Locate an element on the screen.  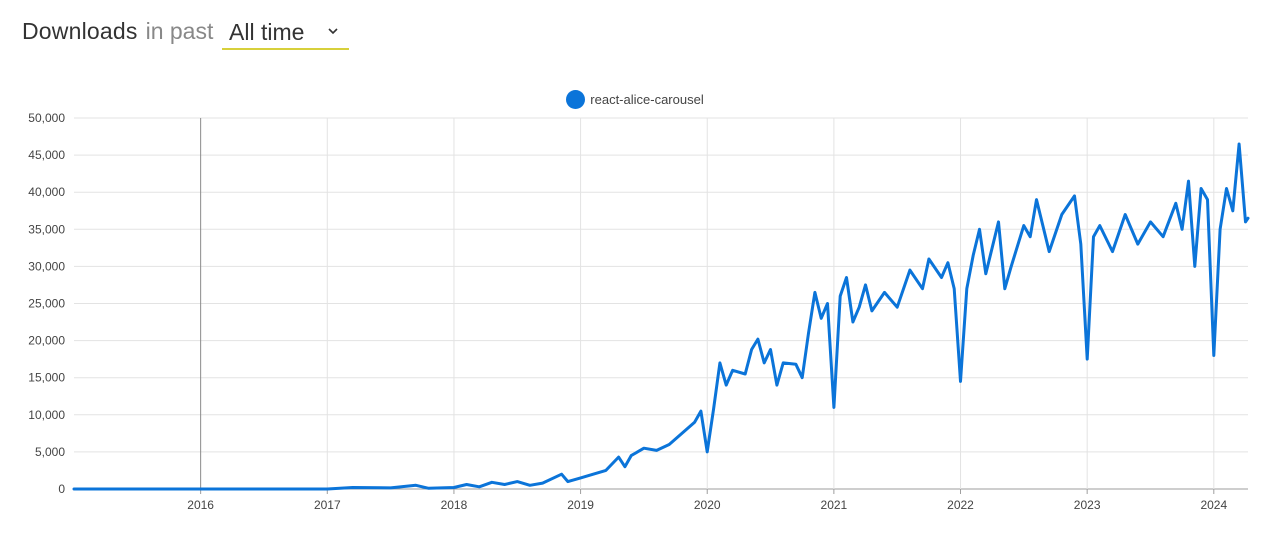
downloads-header: Downloads in past All time is located at coordinates (185, 35).